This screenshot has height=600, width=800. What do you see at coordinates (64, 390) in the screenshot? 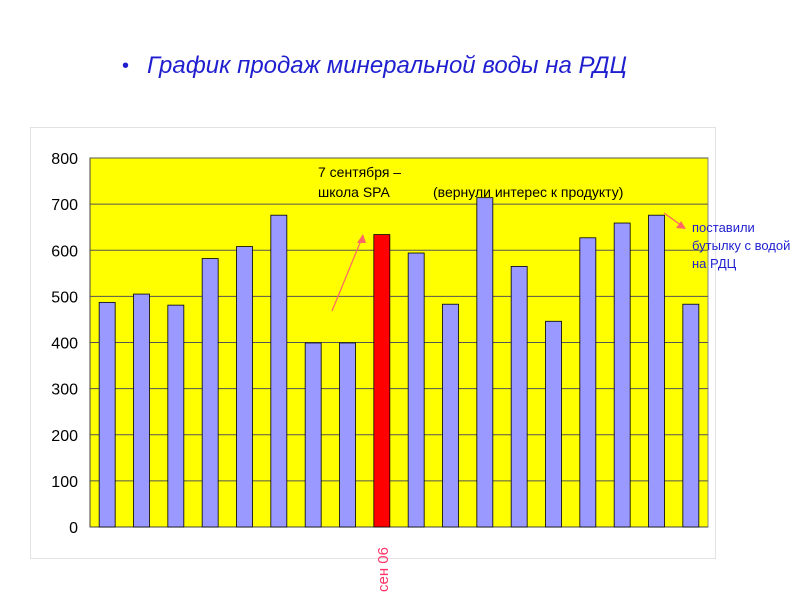
I see `y-tick-label: 300` at bounding box center [64, 390].